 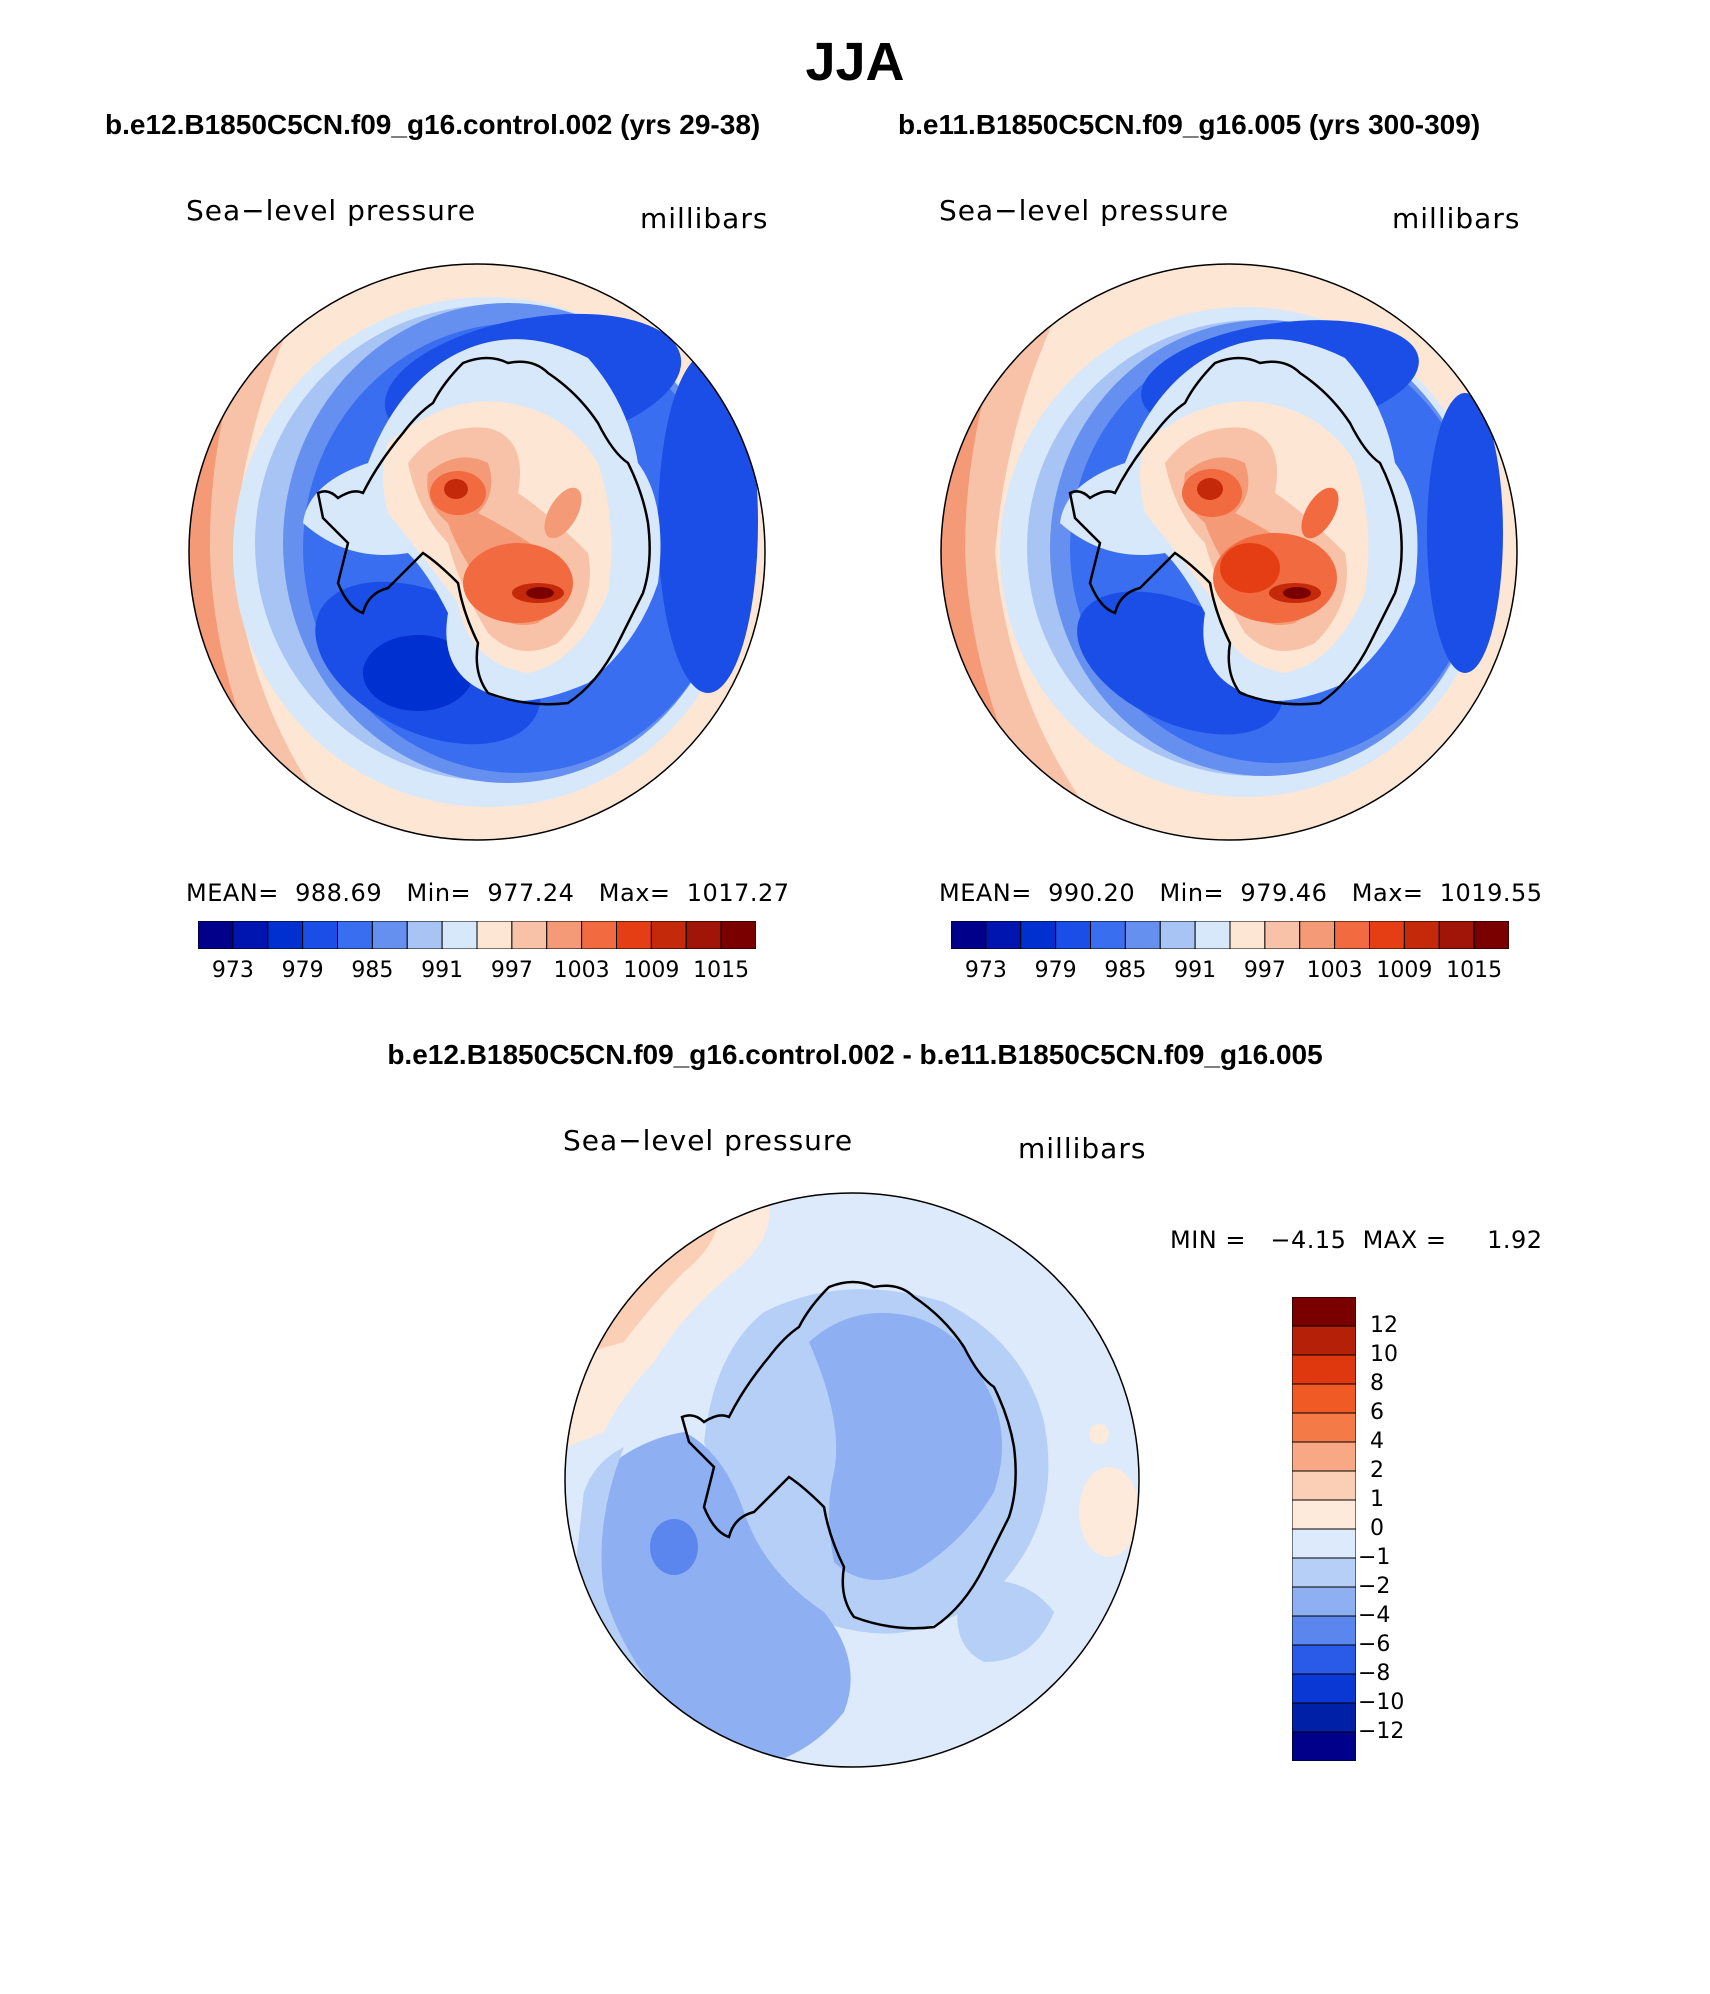 I want to click on units-label-left: millibars, so click(x=704, y=218).